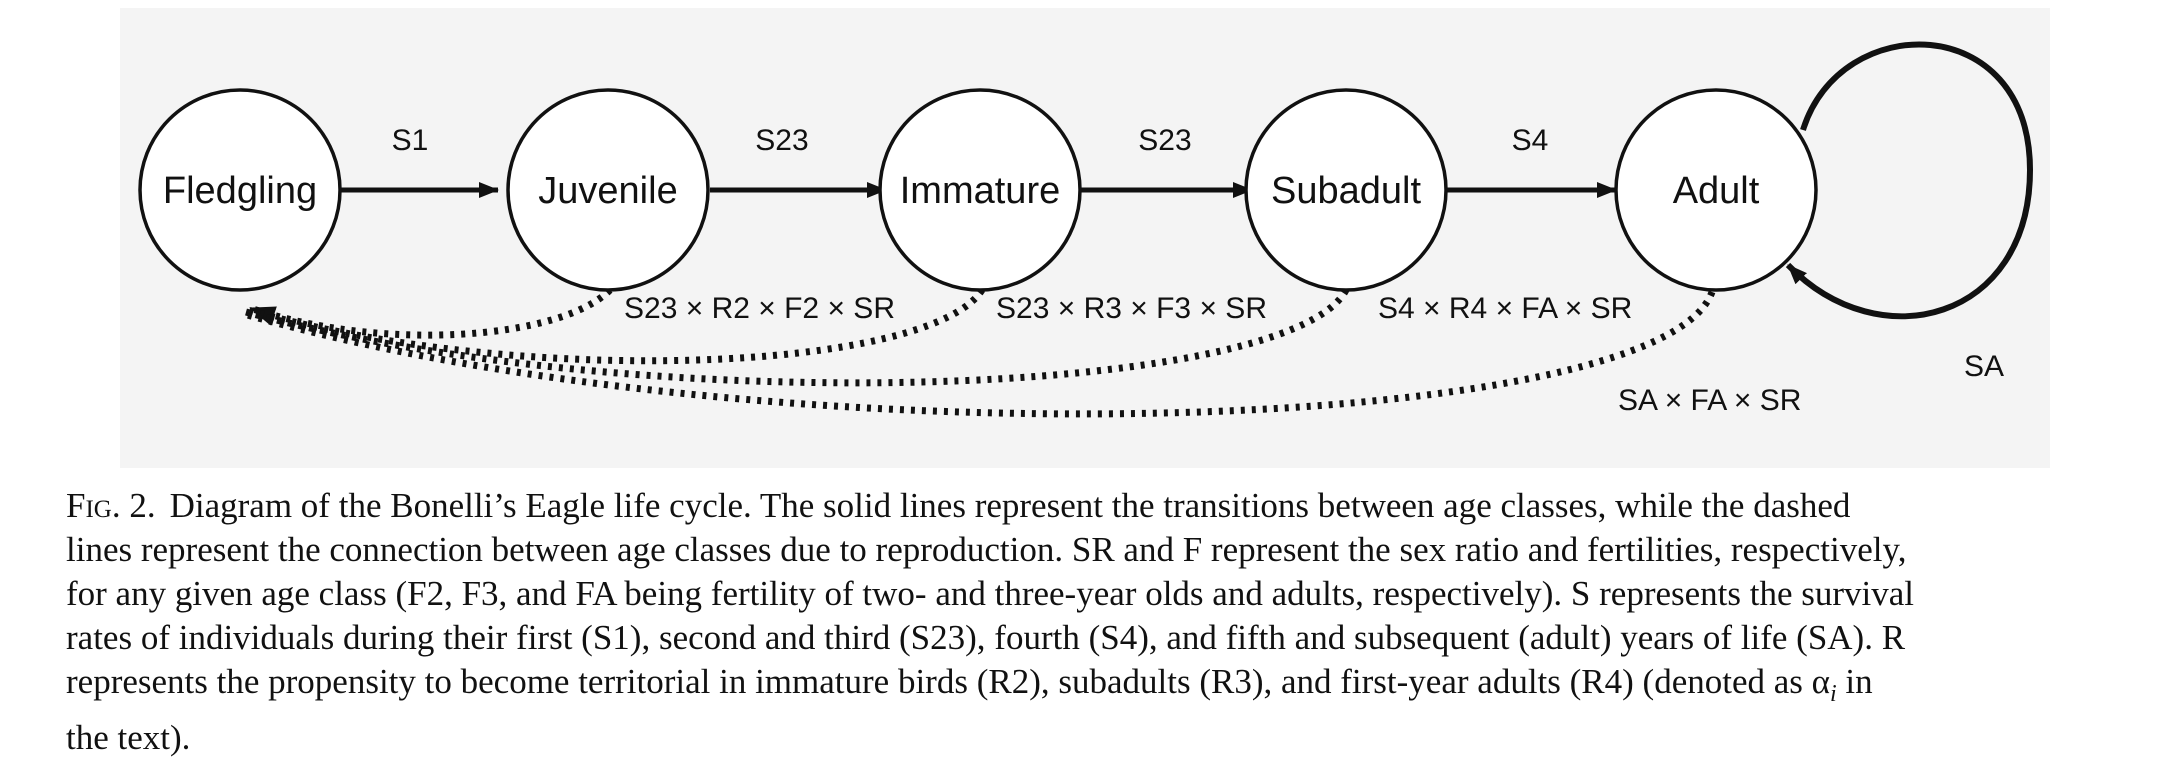  Describe the element at coordinates (1709, 400) in the screenshot. I see `reproduction-label-adult: SA × FA × SR` at that location.